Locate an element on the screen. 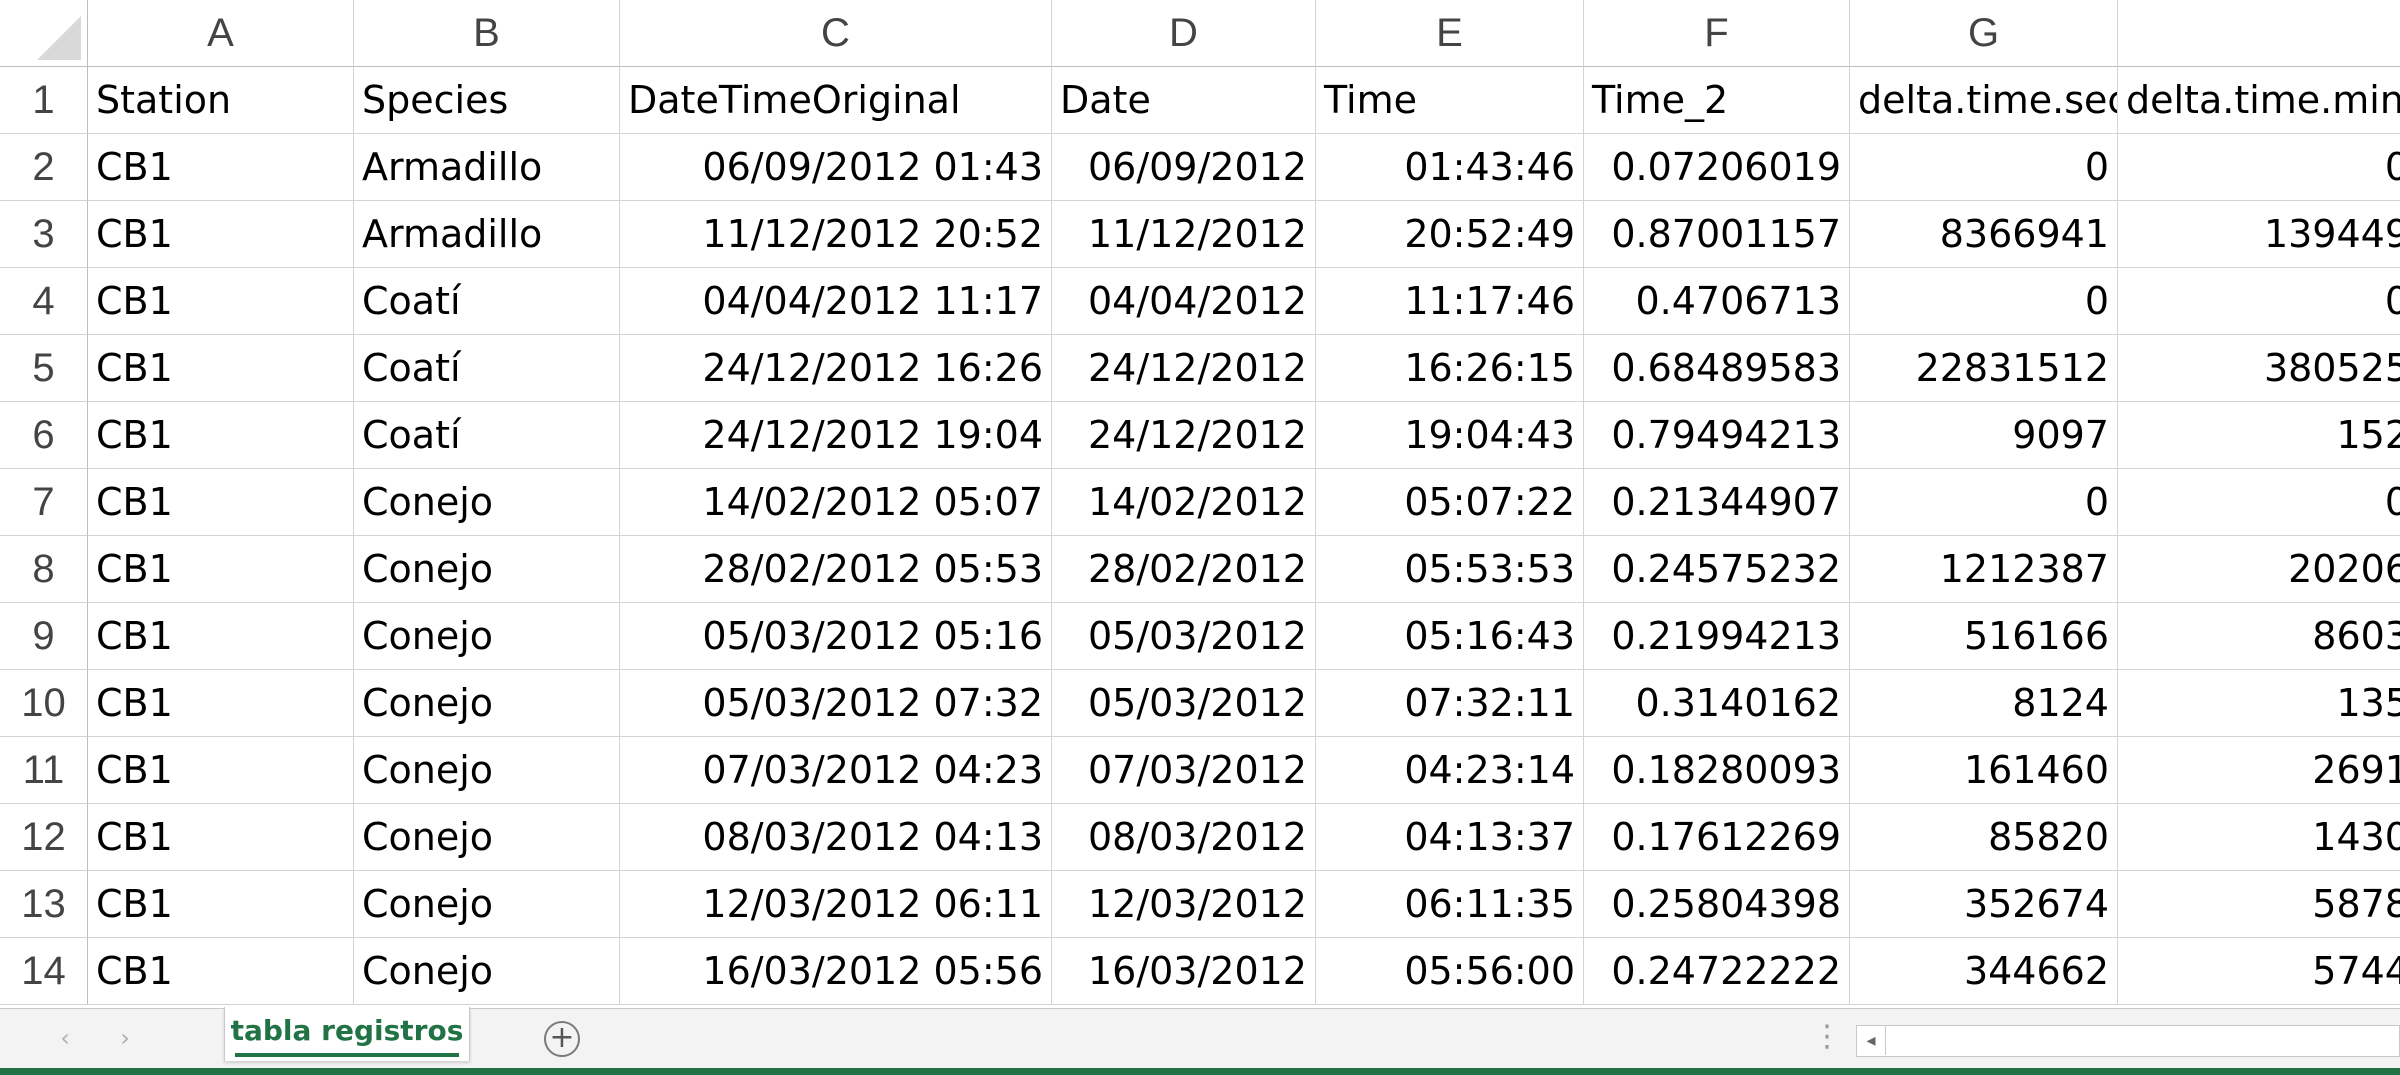  scroll-left-arrow-icon: ◂ is located at coordinates (1871, 1040).